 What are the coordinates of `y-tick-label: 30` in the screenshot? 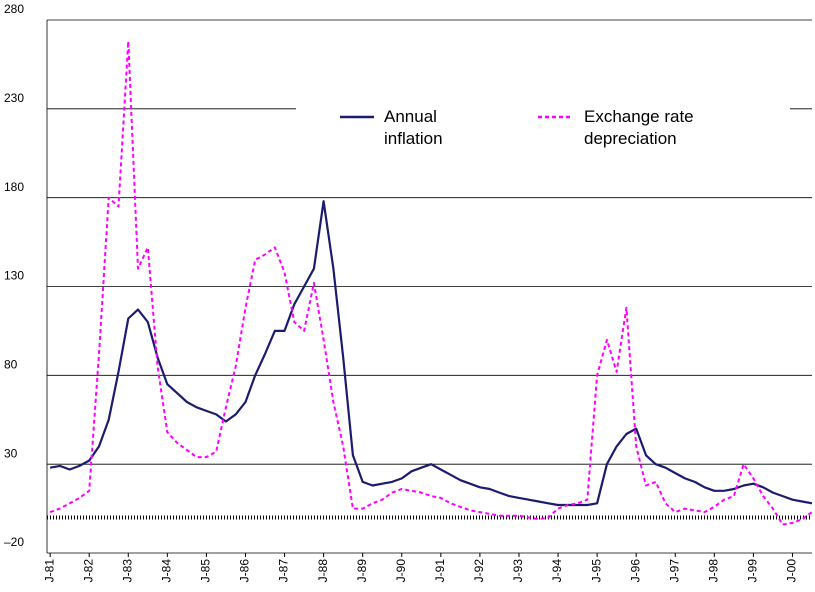 It's located at (11, 453).